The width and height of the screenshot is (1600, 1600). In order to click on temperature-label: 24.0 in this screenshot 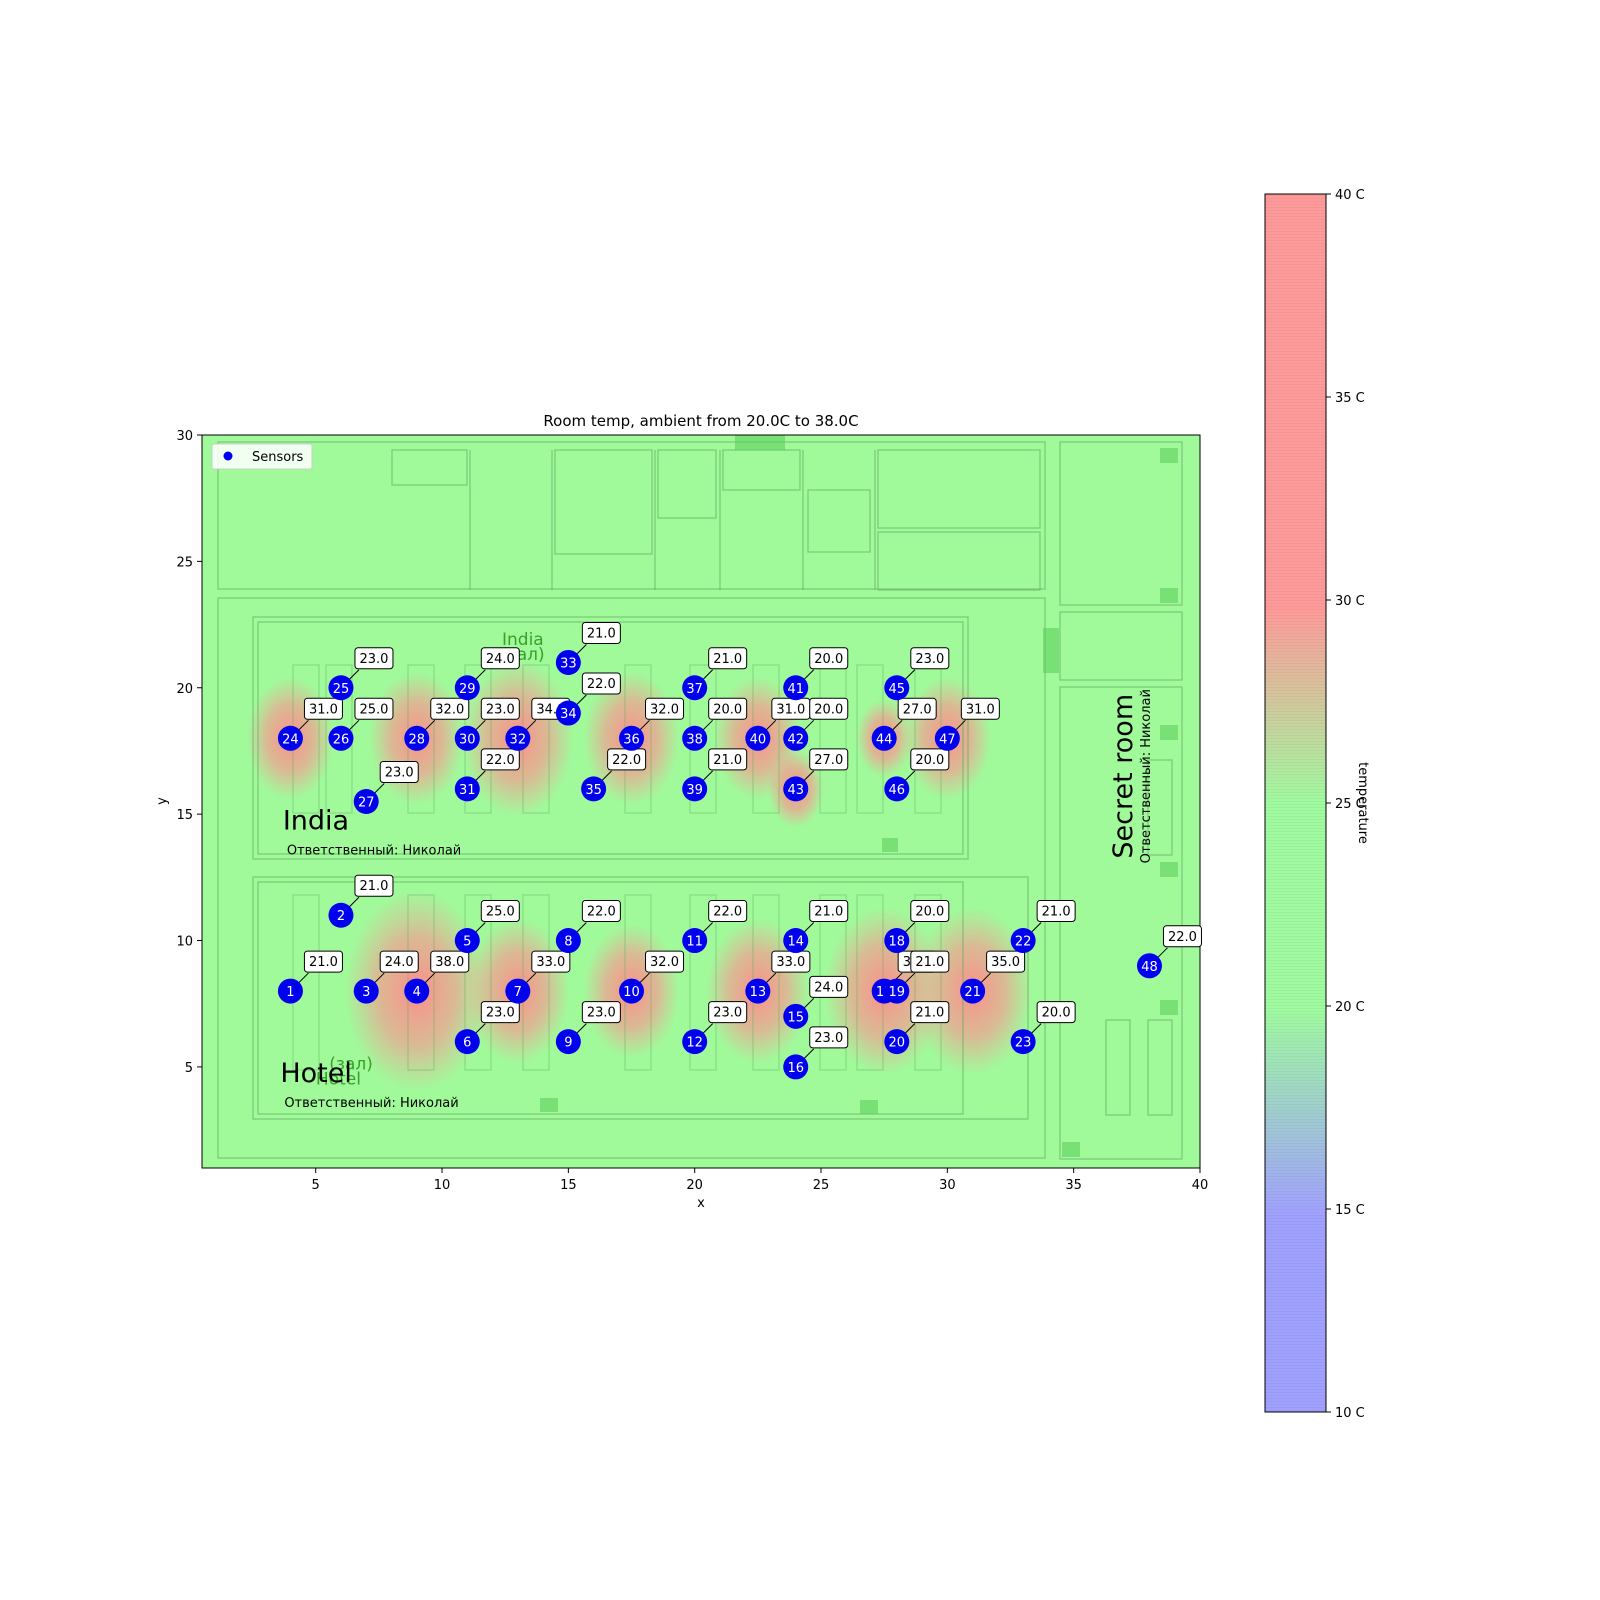, I will do `click(500, 659)`.